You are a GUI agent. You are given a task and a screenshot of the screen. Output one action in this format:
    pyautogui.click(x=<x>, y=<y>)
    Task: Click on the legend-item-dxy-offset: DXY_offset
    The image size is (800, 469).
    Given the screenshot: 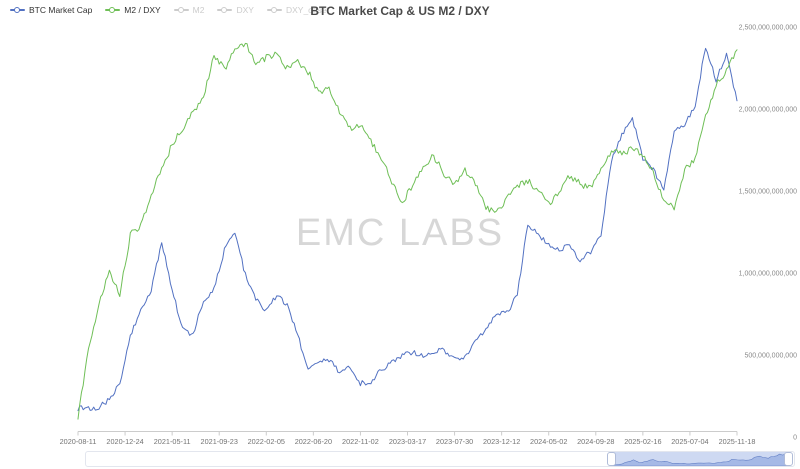 What is the action you would take?
    pyautogui.click(x=297, y=10)
    